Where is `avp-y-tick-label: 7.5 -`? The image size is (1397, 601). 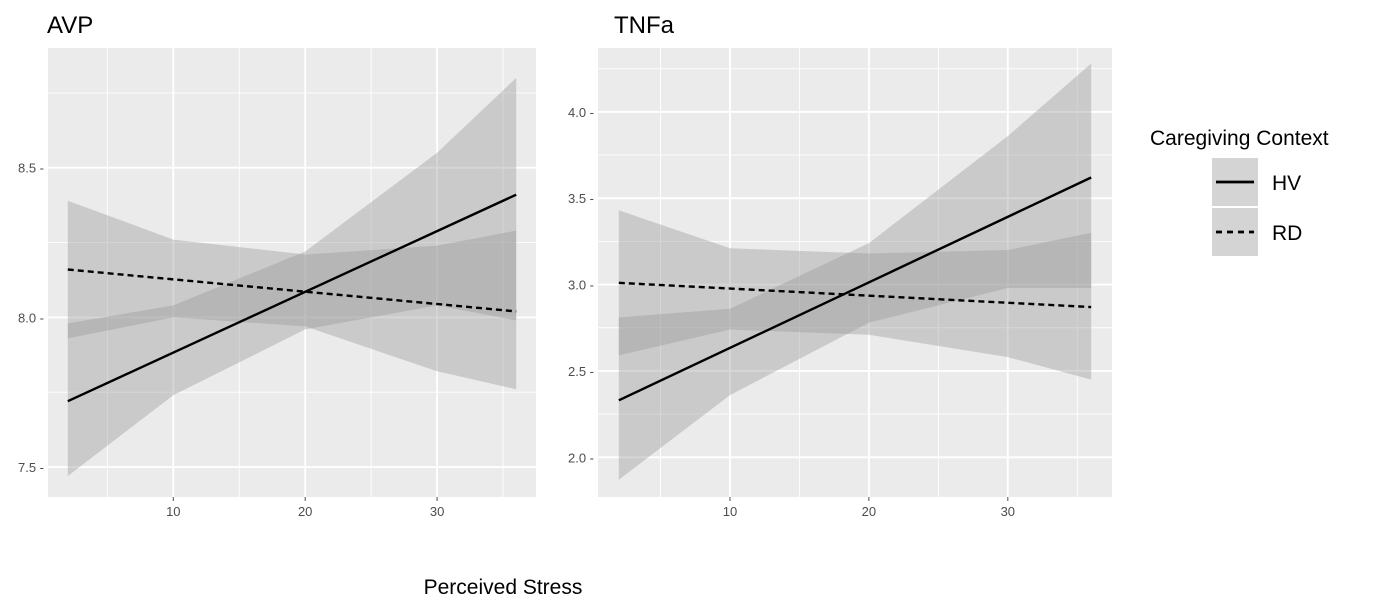 avp-y-tick-label: 7.5 - is located at coordinates (31, 467).